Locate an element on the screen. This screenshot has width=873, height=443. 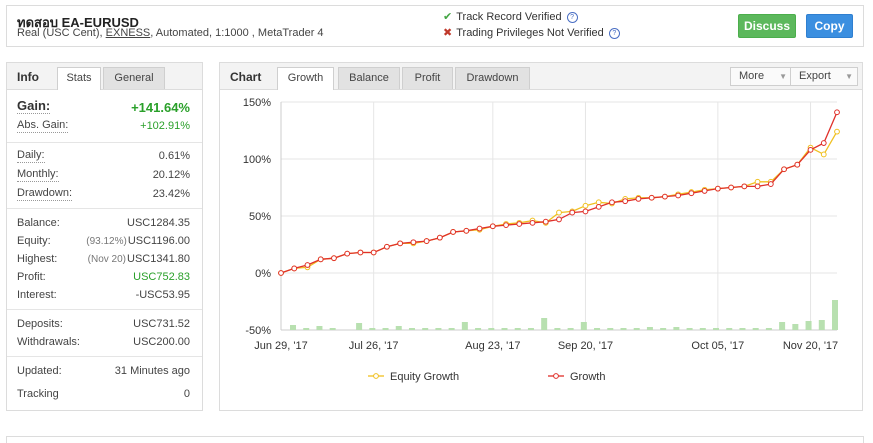
broker-link: EXNESS is located at coordinates (128, 33).